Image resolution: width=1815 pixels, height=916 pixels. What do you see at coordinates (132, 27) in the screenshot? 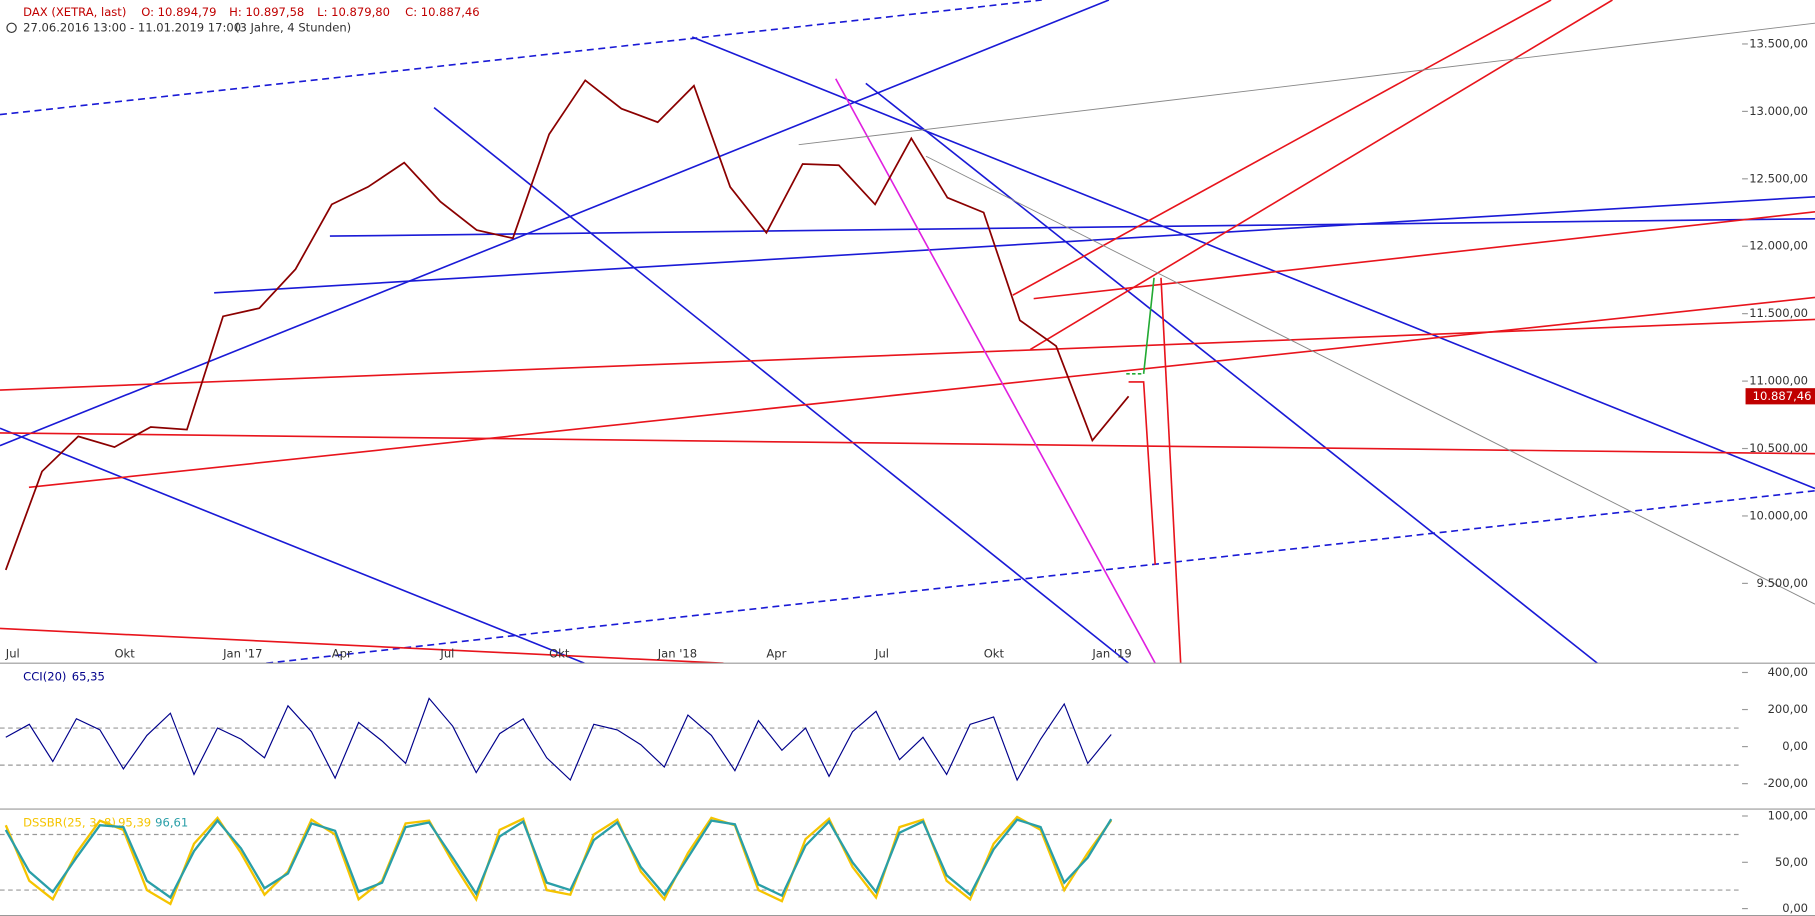
I see `period: 27.06.2016 13:00 - 11.01.2019 17:00` at bounding box center [132, 27].